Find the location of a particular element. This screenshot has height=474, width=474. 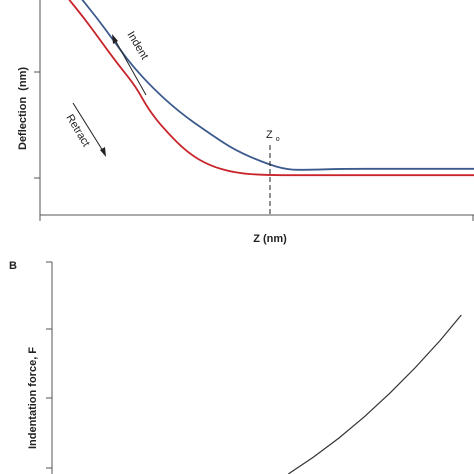

panel-a-y-label-unit: (nm) is located at coordinates (23, 79).